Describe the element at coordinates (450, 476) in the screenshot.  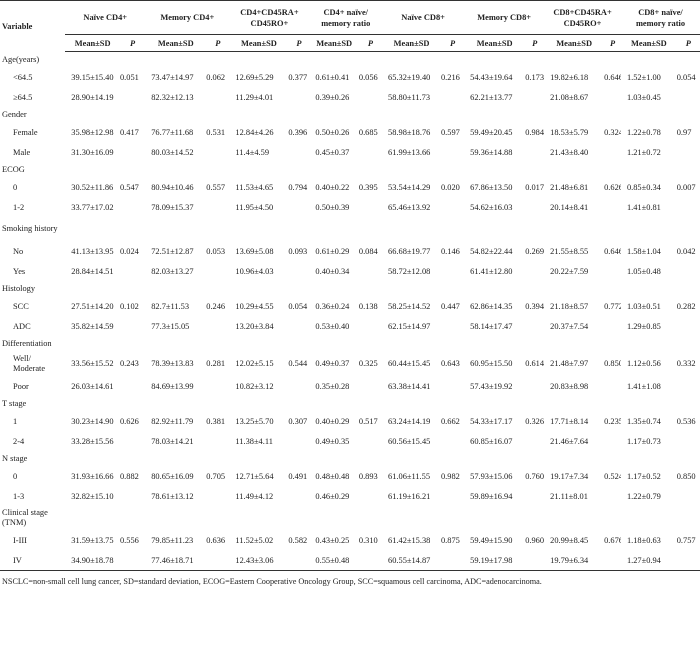
I see `p-value-cell: 0.982` at that location.